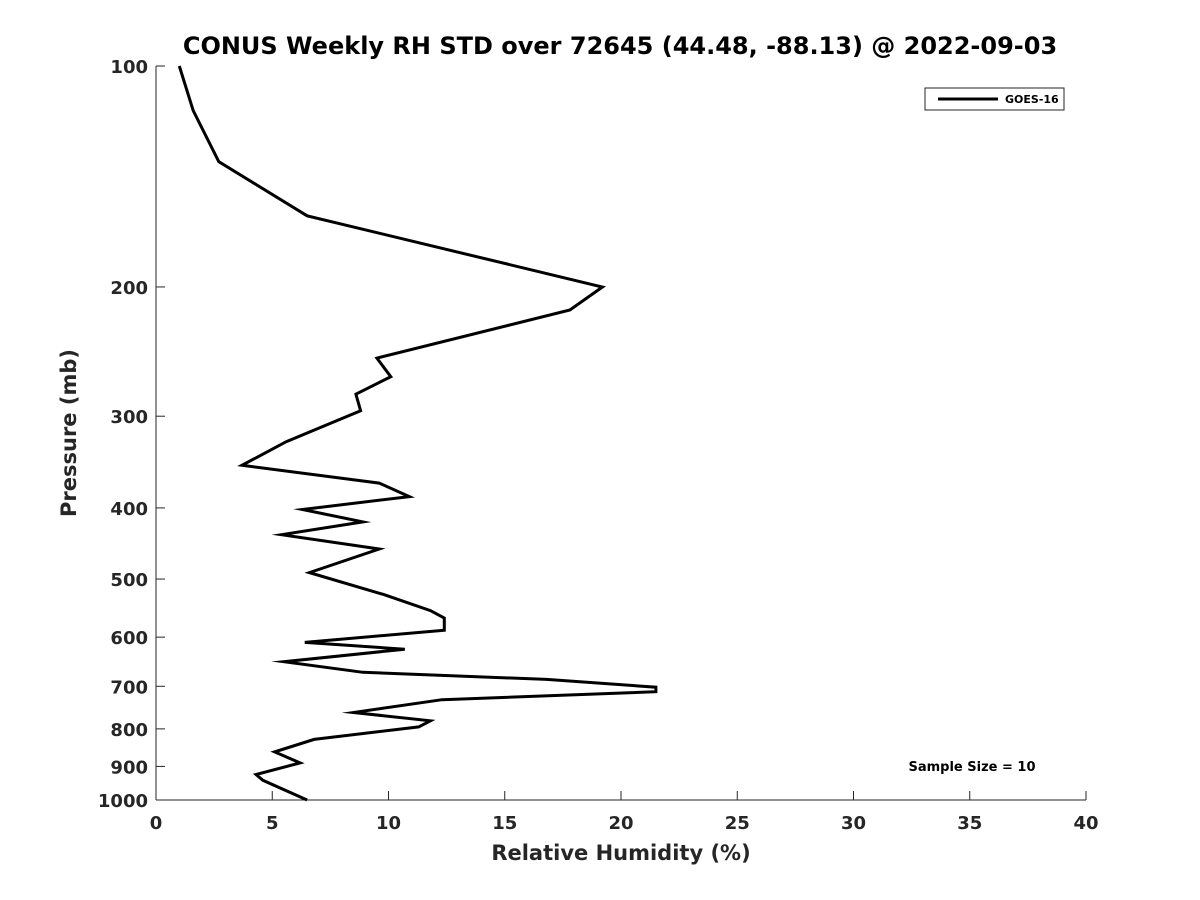 The image size is (1200, 900). I want to click on x-tick-label: 35, so click(969, 823).